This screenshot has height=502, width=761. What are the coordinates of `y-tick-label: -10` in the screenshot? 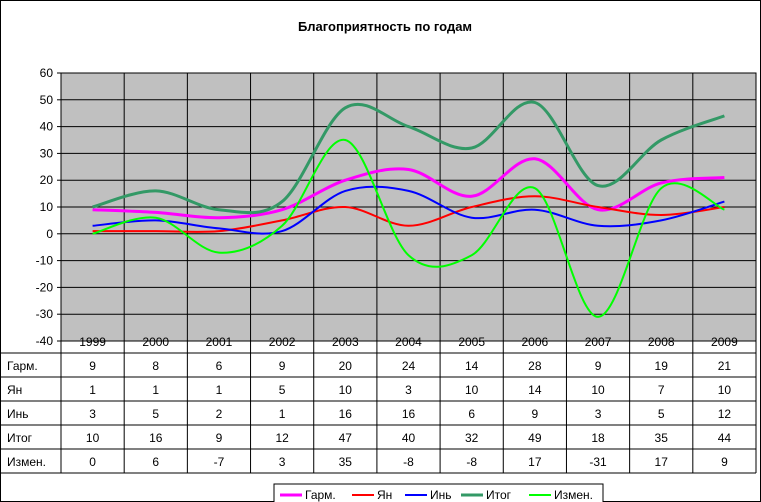 It's located at (45, 261).